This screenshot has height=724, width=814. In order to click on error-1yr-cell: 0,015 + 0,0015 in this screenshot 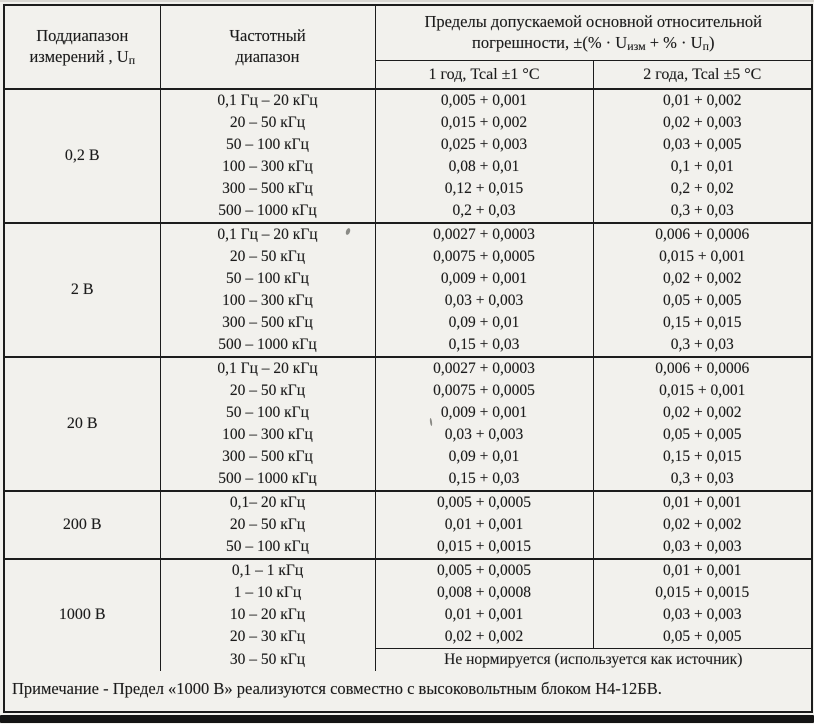, I will do `click(484, 547)`.